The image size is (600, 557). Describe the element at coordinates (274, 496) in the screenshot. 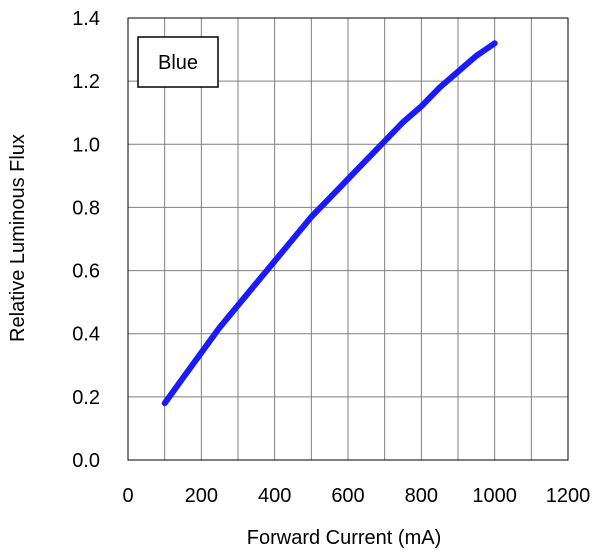

I see `x-tick-label: 400` at that location.